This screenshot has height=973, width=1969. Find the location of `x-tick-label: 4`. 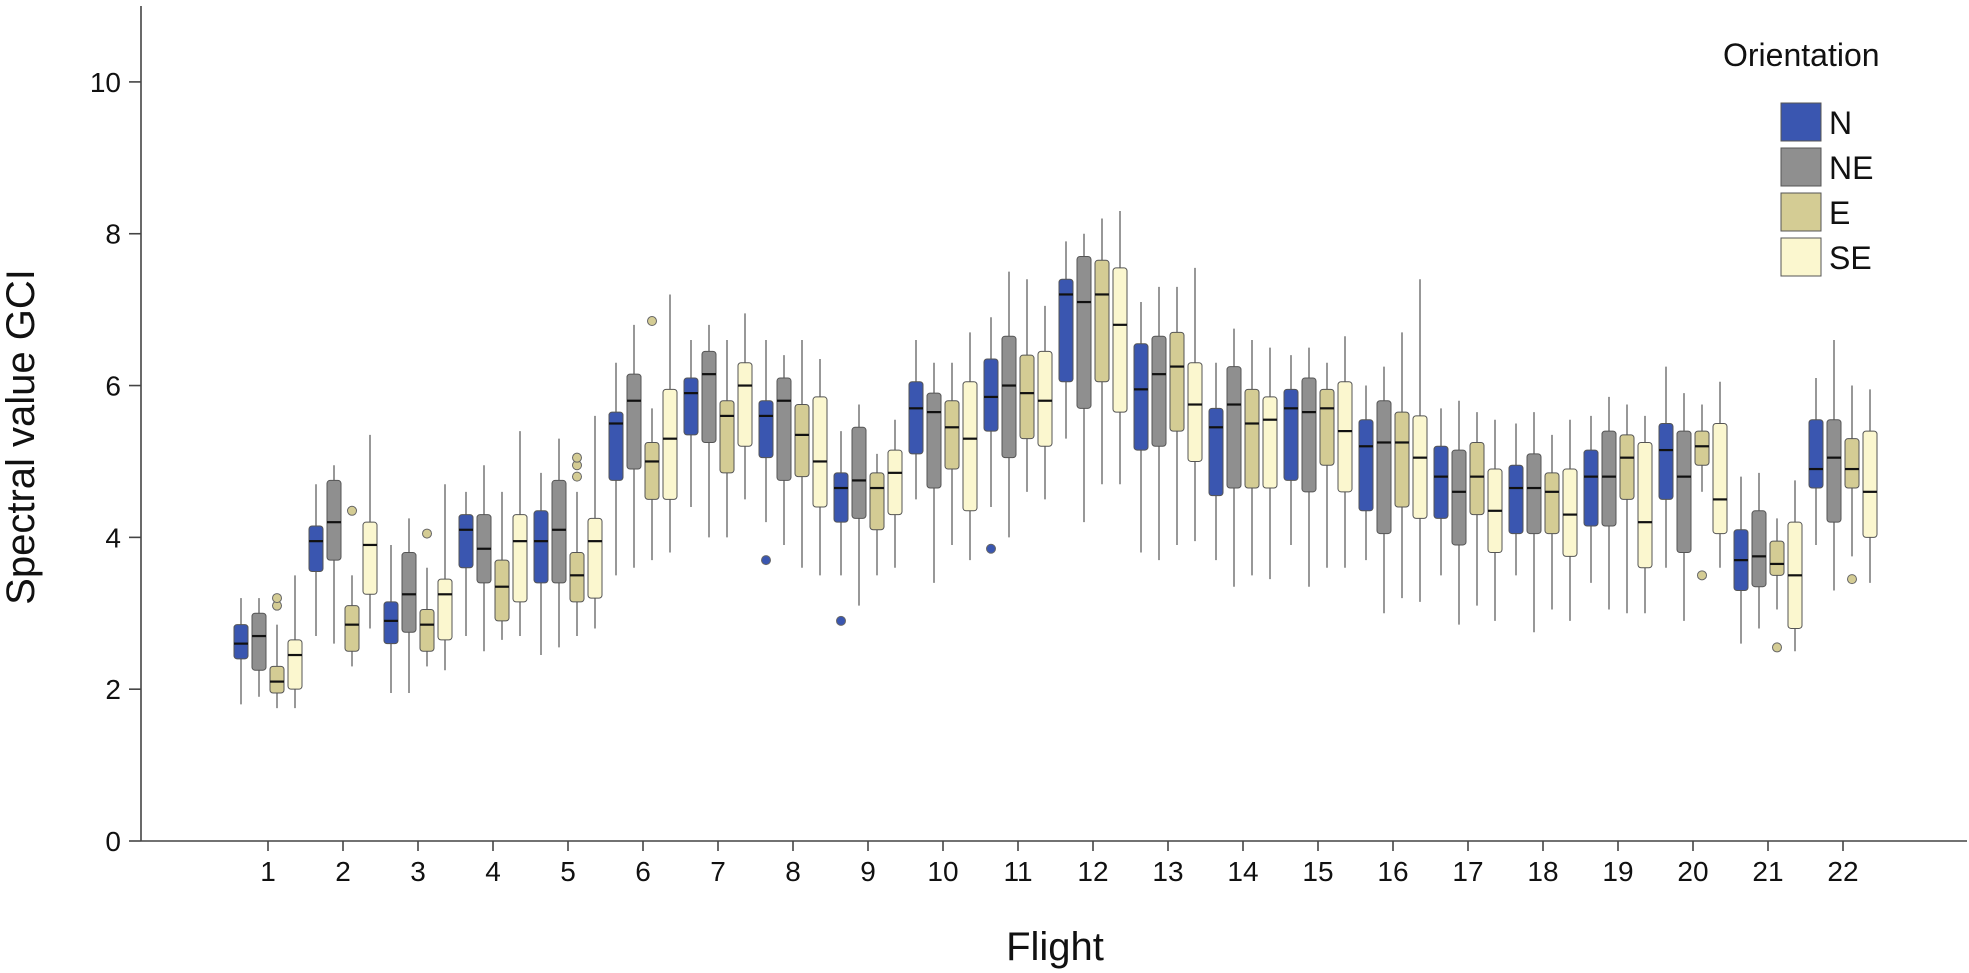

x-tick-label: 4 is located at coordinates (493, 871).